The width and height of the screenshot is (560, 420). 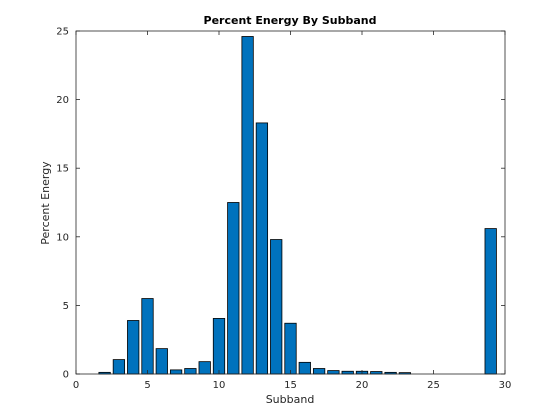 What do you see at coordinates (62, 169) in the screenshot?
I see `y-tick-label: 15` at bounding box center [62, 169].